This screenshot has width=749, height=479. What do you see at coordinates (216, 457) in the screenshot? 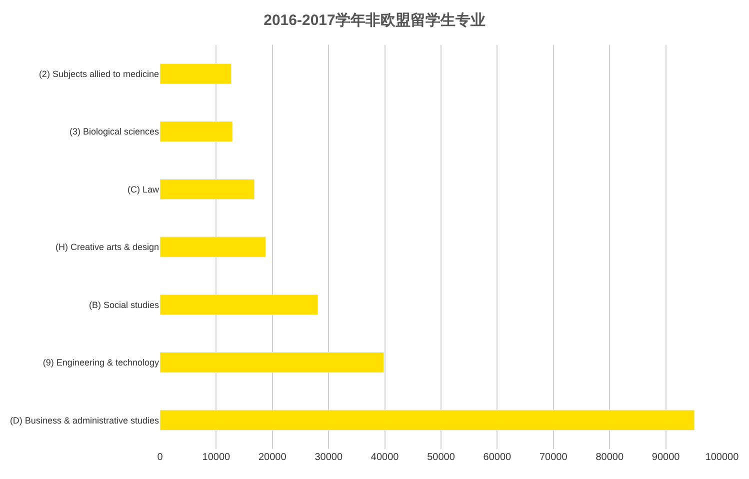
I see `x-tick-label: 10000` at bounding box center [216, 457].